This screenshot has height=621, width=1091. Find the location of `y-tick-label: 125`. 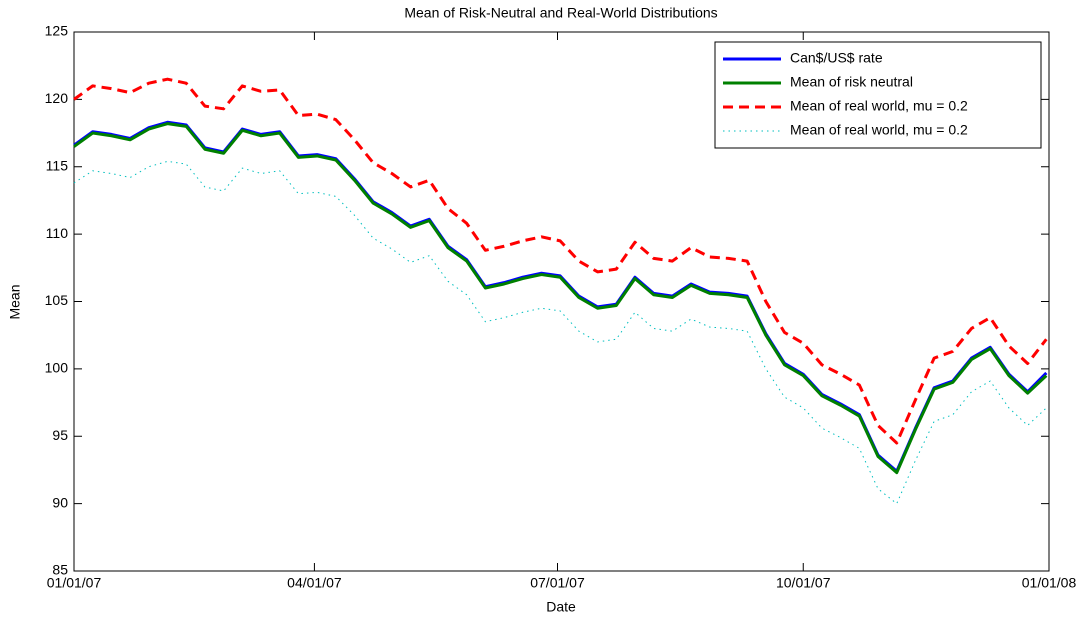

y-tick-label: 125 is located at coordinates (57, 31).